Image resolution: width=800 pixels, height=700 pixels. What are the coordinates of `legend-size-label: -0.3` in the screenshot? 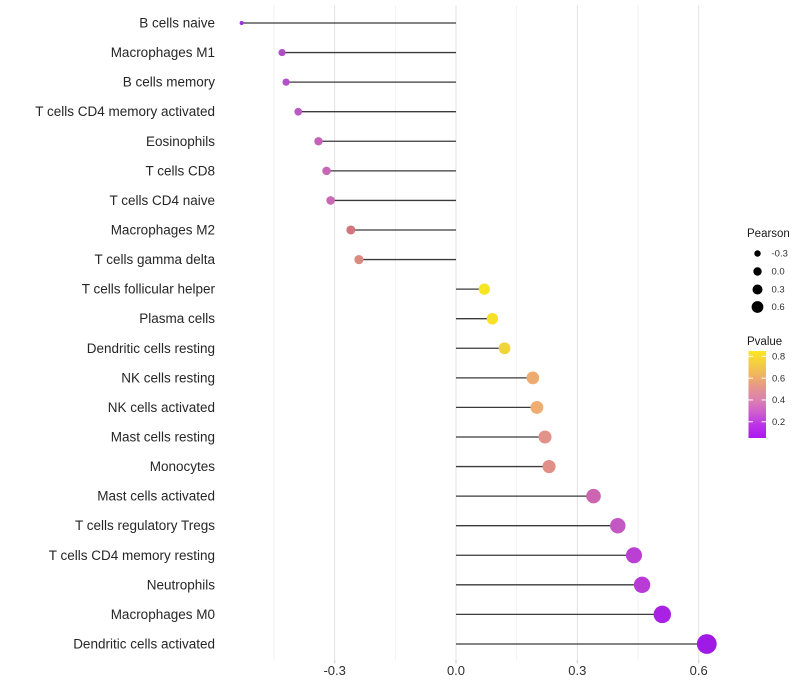 It's located at (780, 254).